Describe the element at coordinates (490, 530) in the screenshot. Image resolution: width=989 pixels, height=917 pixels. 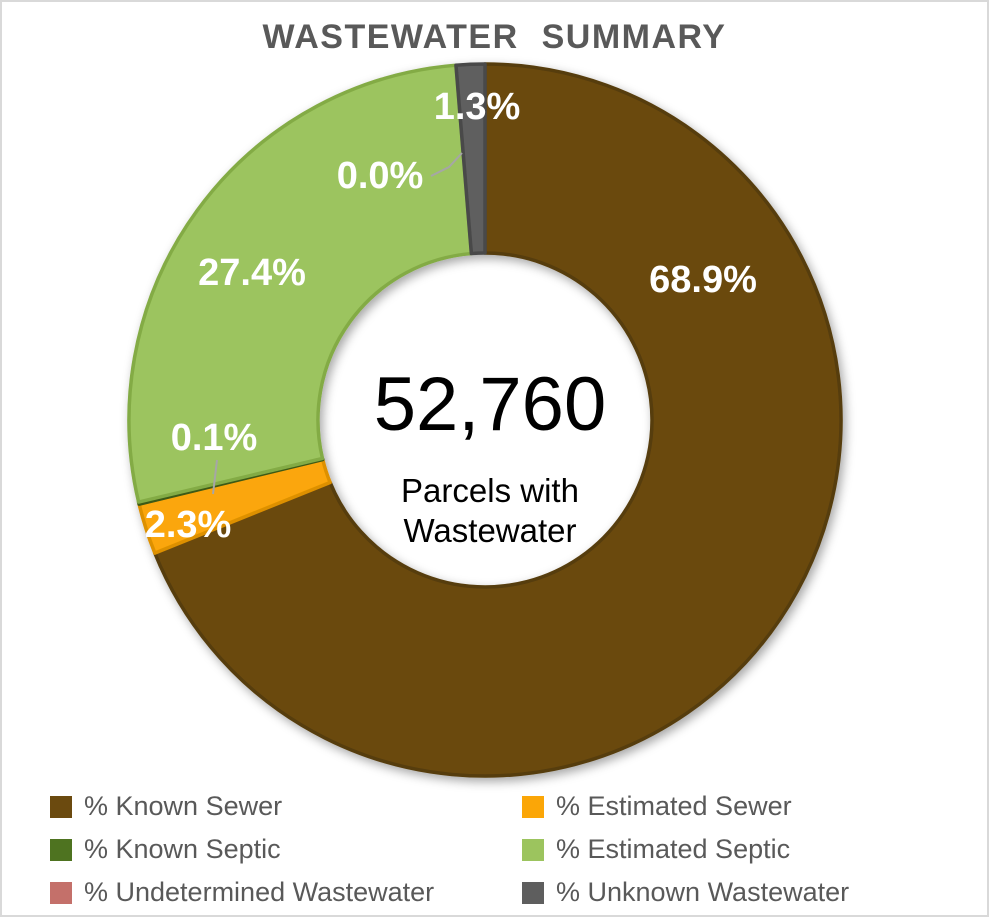
I see `center-caption-line2: Wastewater` at that location.